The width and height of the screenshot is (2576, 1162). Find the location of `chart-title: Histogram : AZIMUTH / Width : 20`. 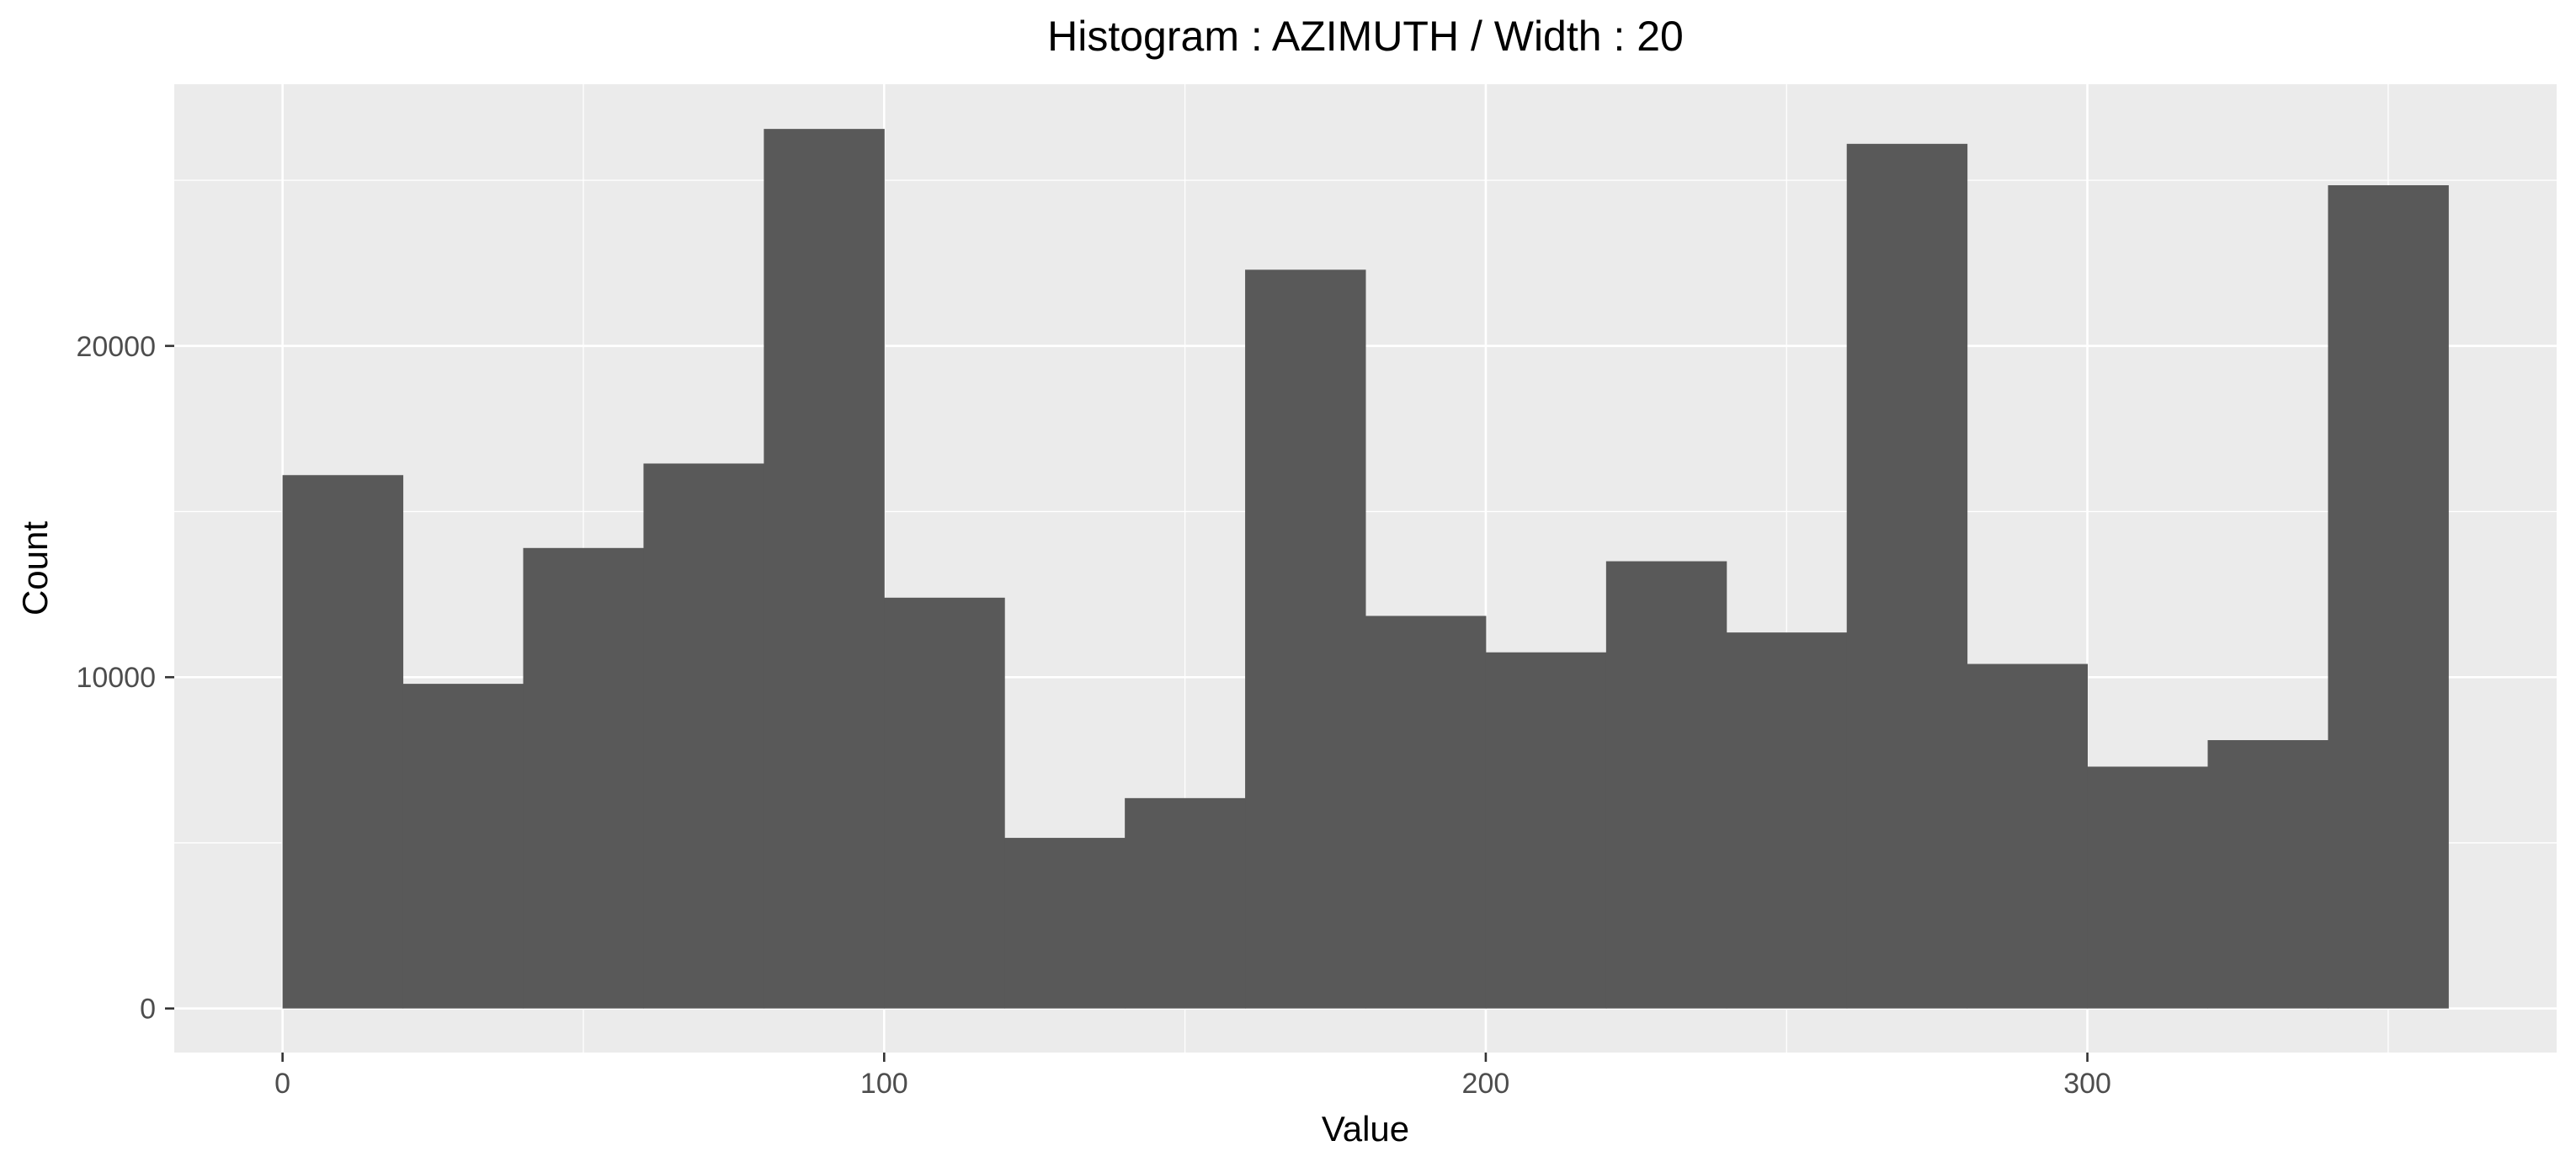

chart-title: Histogram : AZIMUTH / Width : 20 is located at coordinates (1366, 36).